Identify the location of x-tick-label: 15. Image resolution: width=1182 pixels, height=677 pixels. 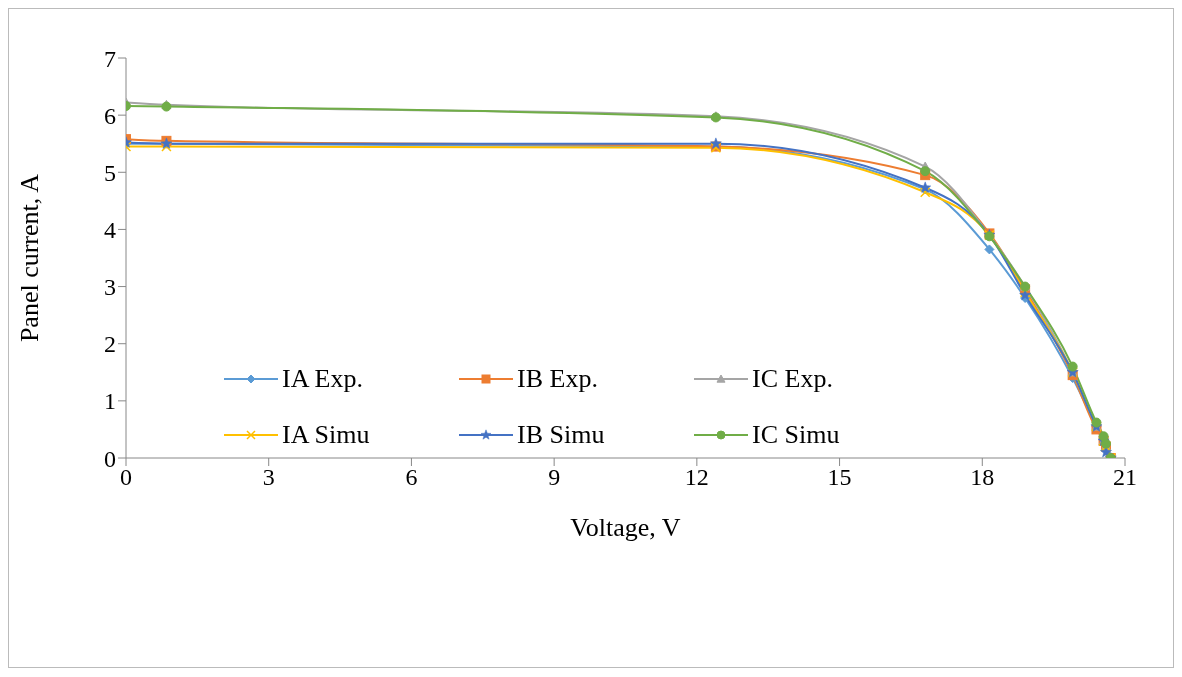
(839, 477).